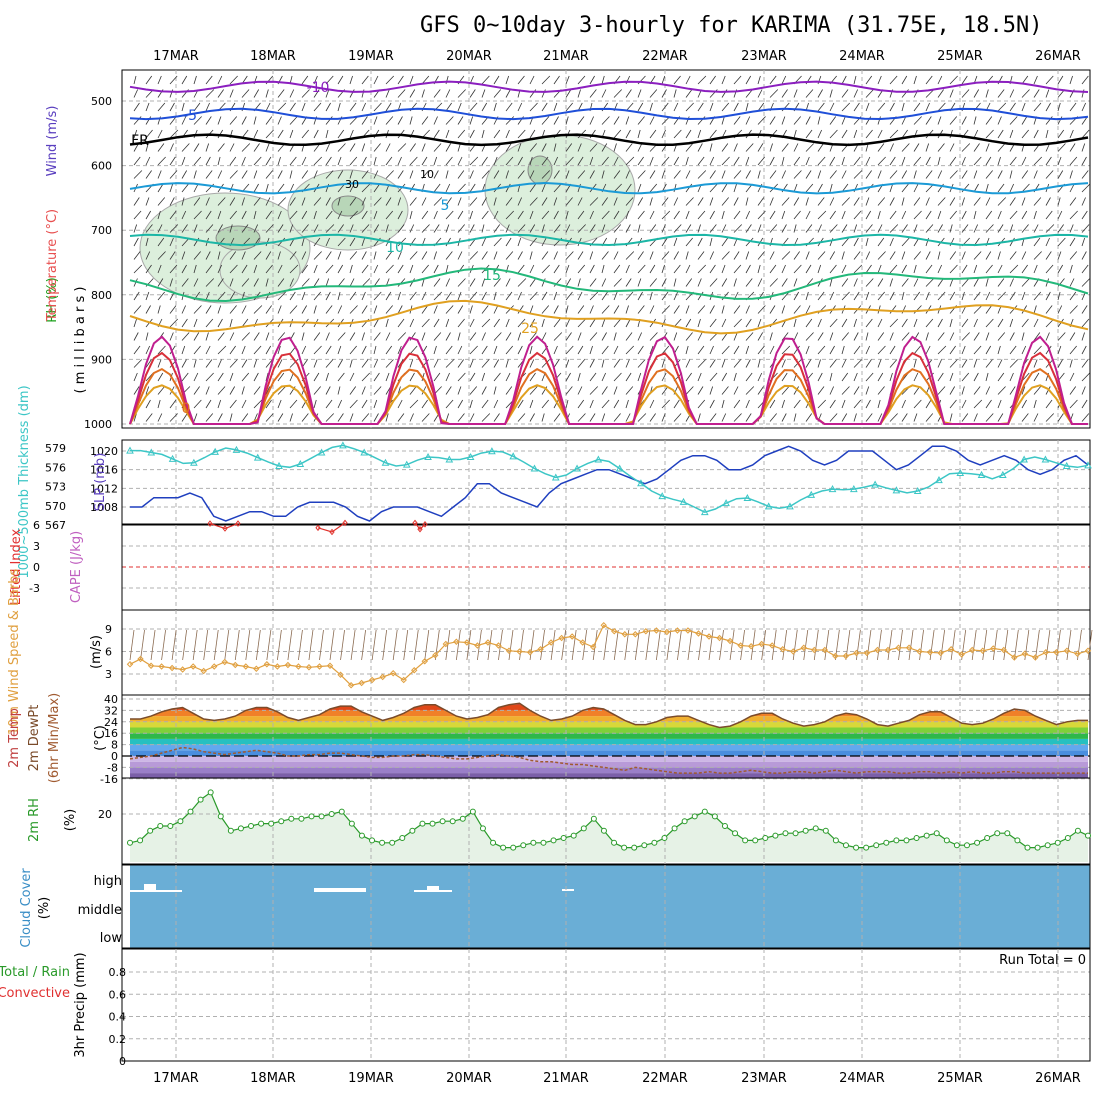 This screenshot has width=1100, height=1100. I want to click on top-date-label: 26MAR, so click(1058, 56).